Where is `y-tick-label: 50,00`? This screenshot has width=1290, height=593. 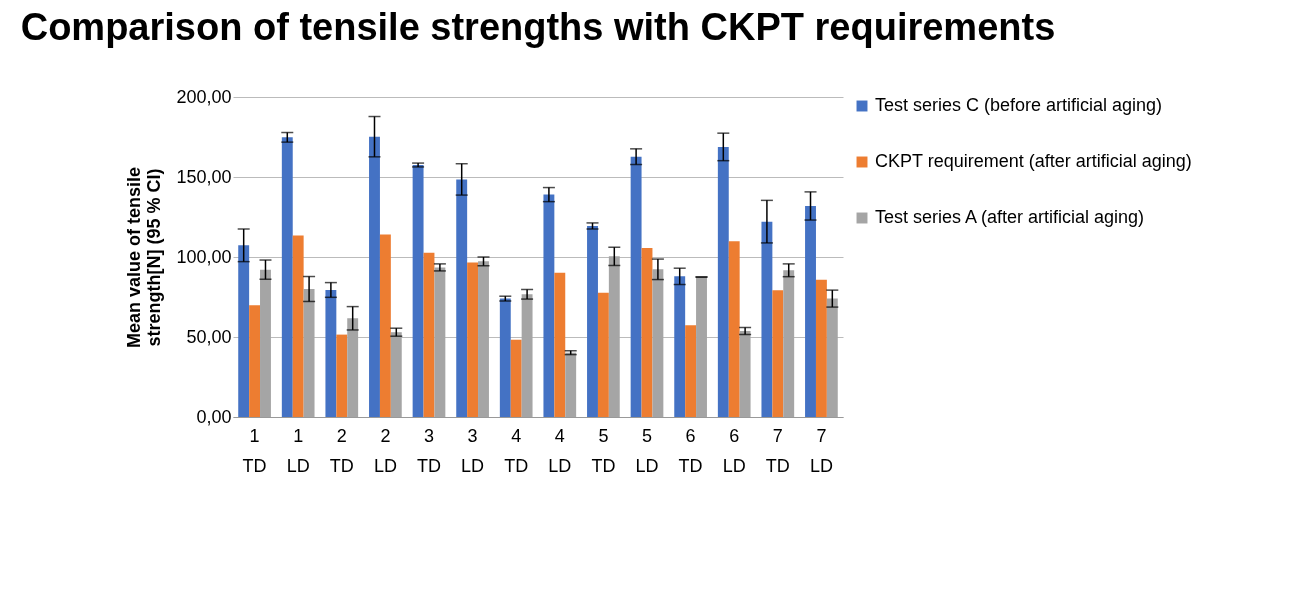
y-tick-label: 50,00 is located at coordinates (209, 336).